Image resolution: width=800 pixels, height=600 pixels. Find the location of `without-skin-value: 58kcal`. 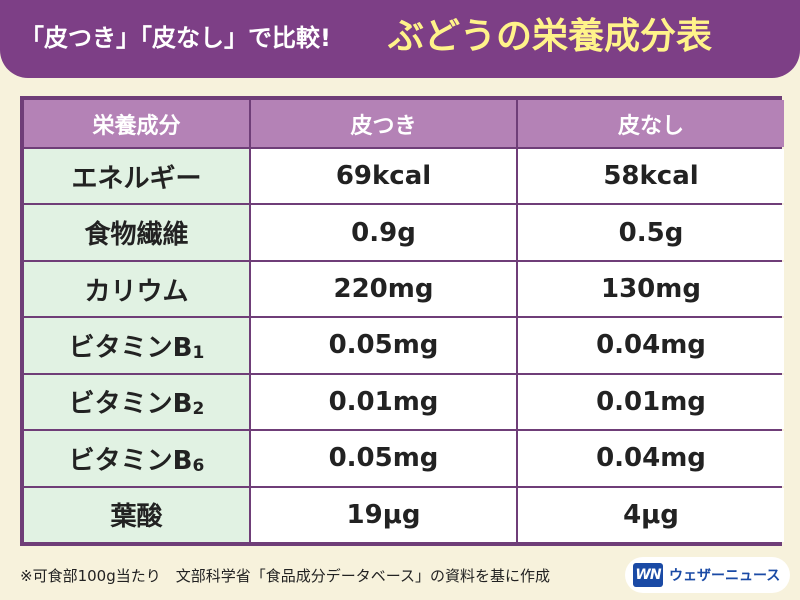

without-skin-value: 58kcal is located at coordinates (651, 176).